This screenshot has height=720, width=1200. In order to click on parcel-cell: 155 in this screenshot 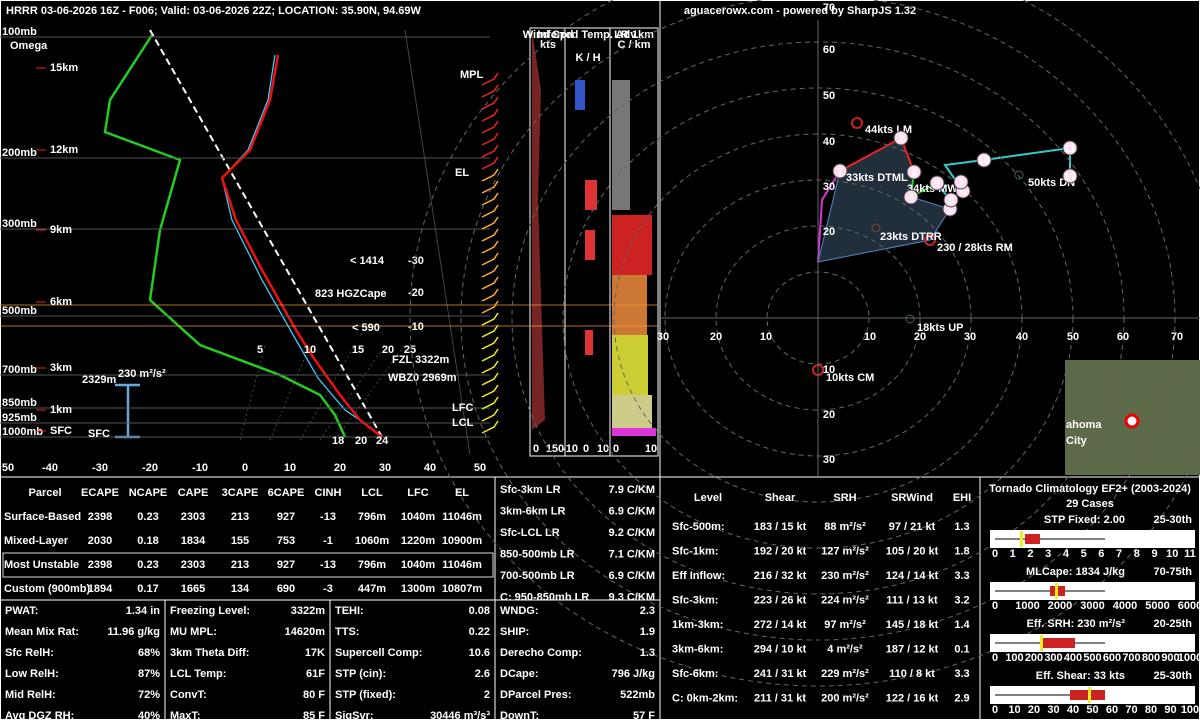, I will do `click(240, 541)`.